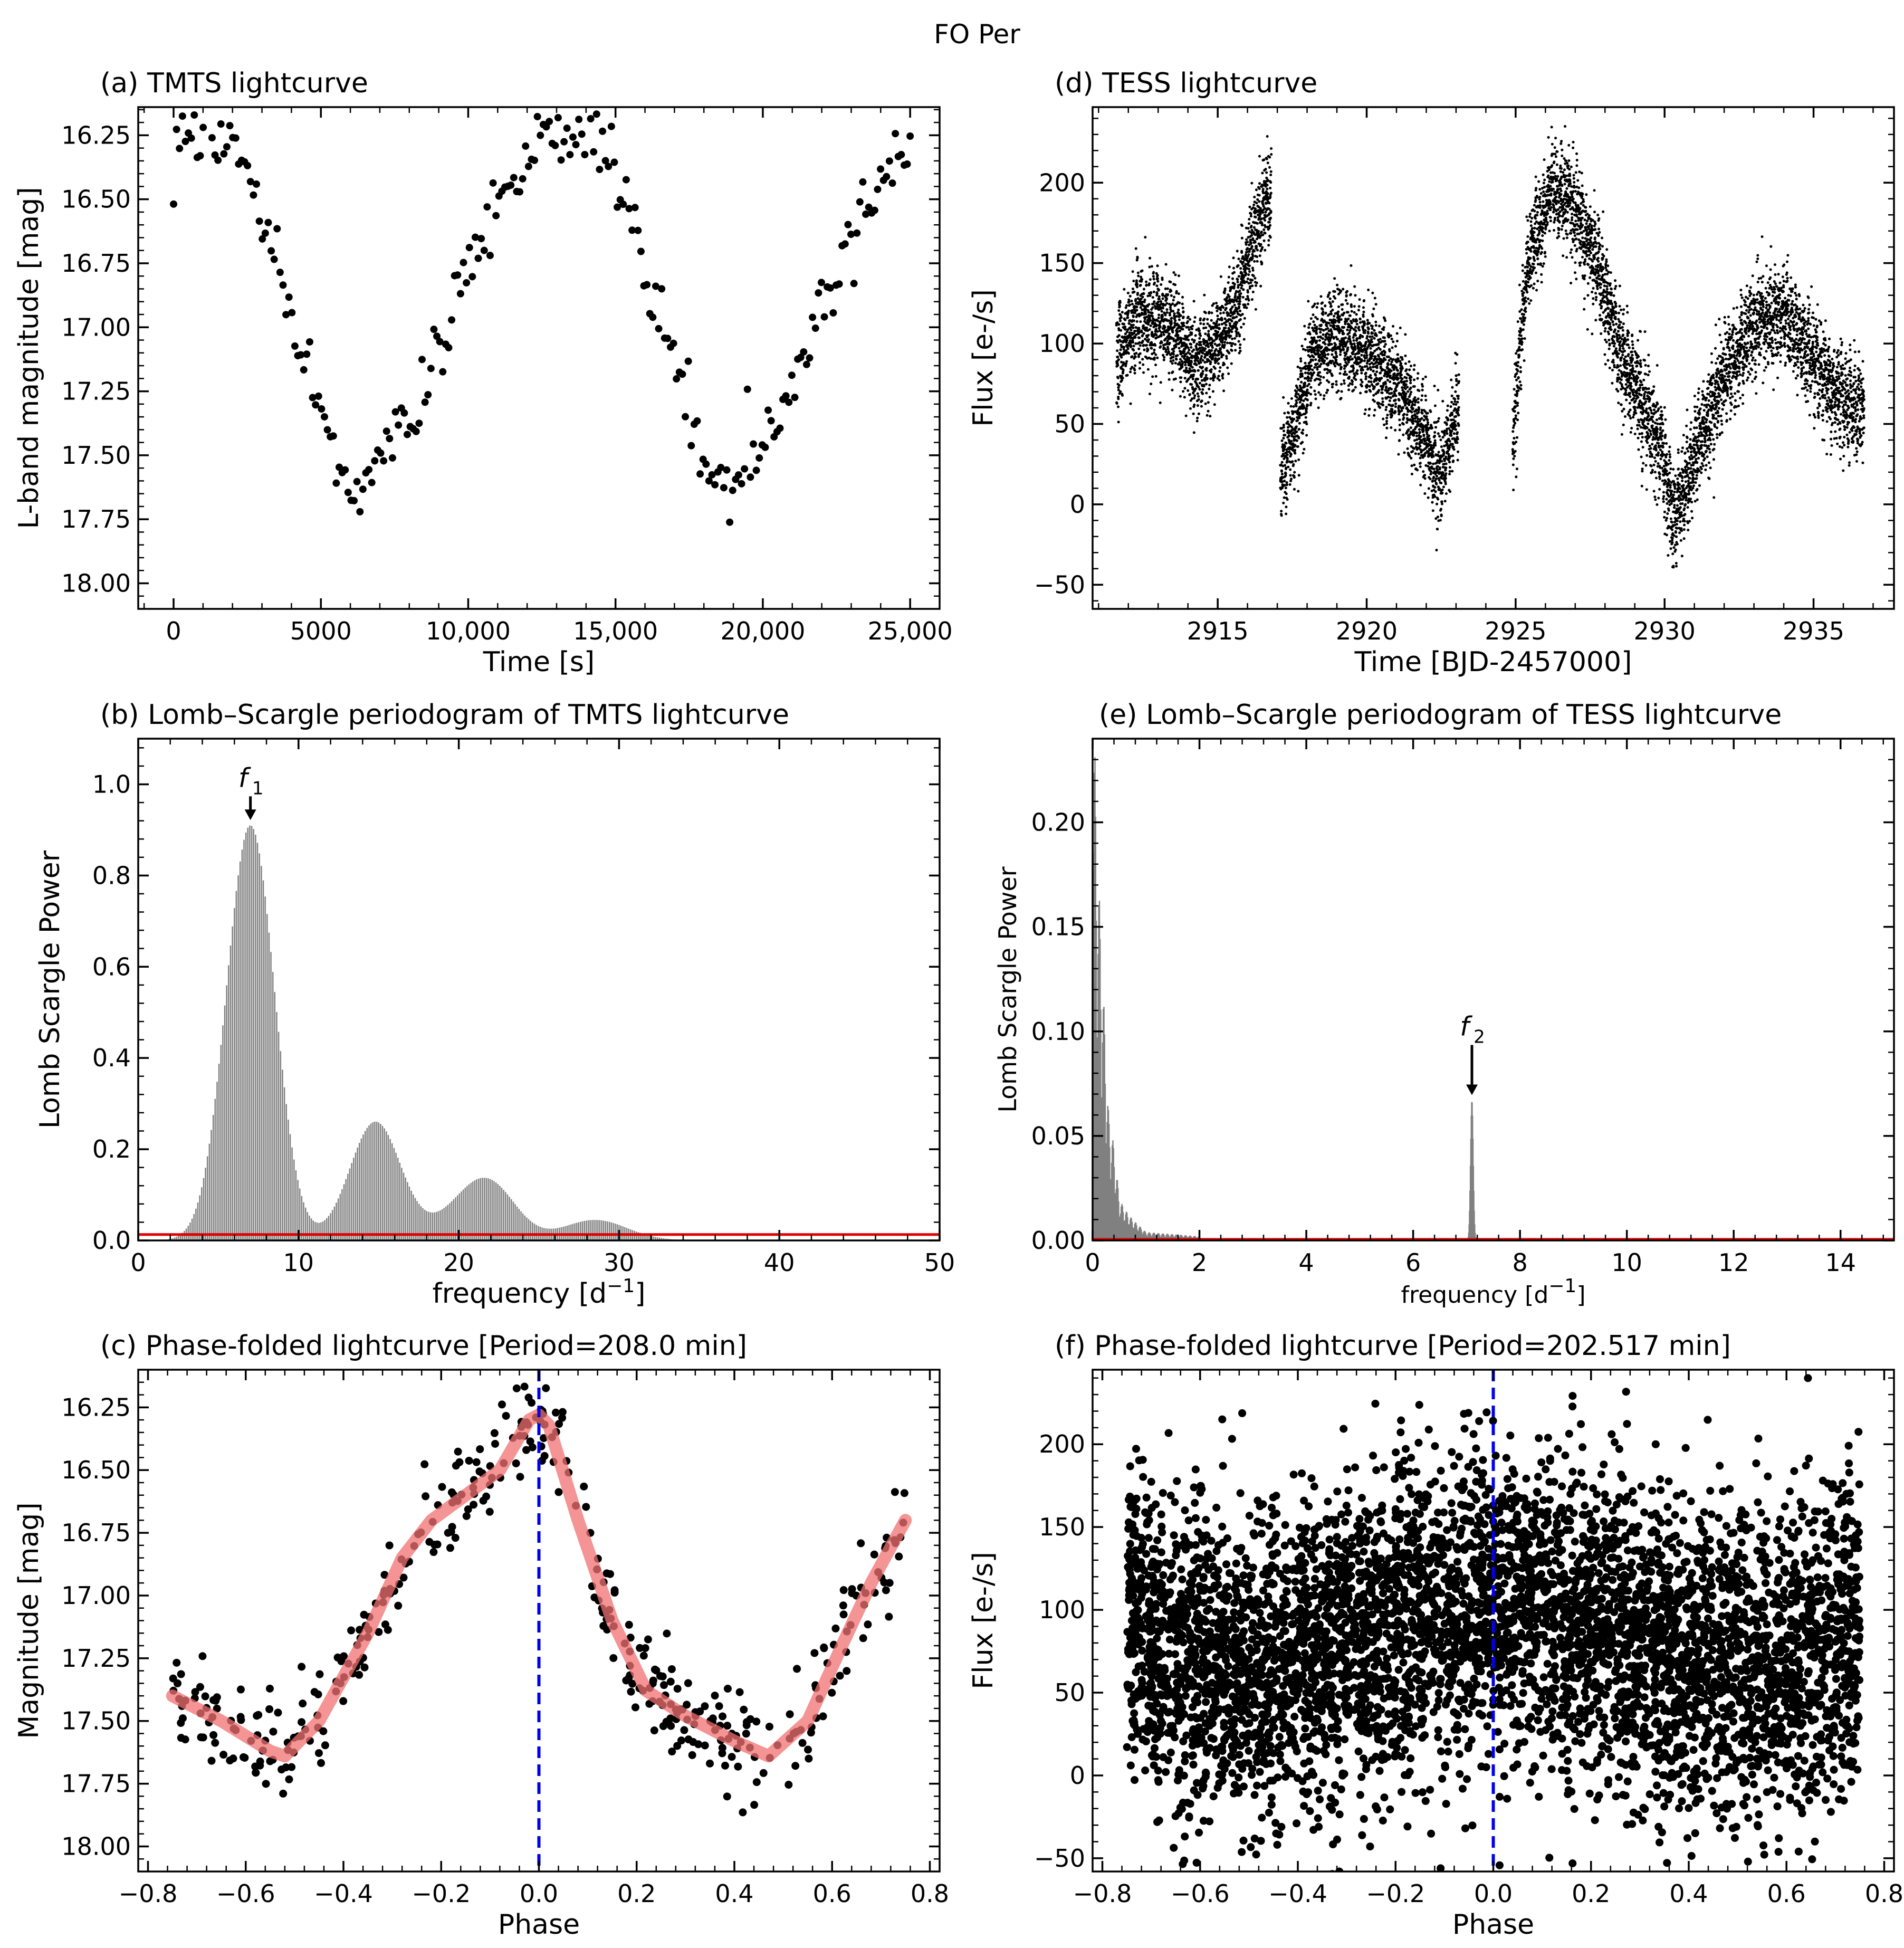 The image size is (1904, 1948). I want to click on y-tick-label: −50, so click(1059, 584).